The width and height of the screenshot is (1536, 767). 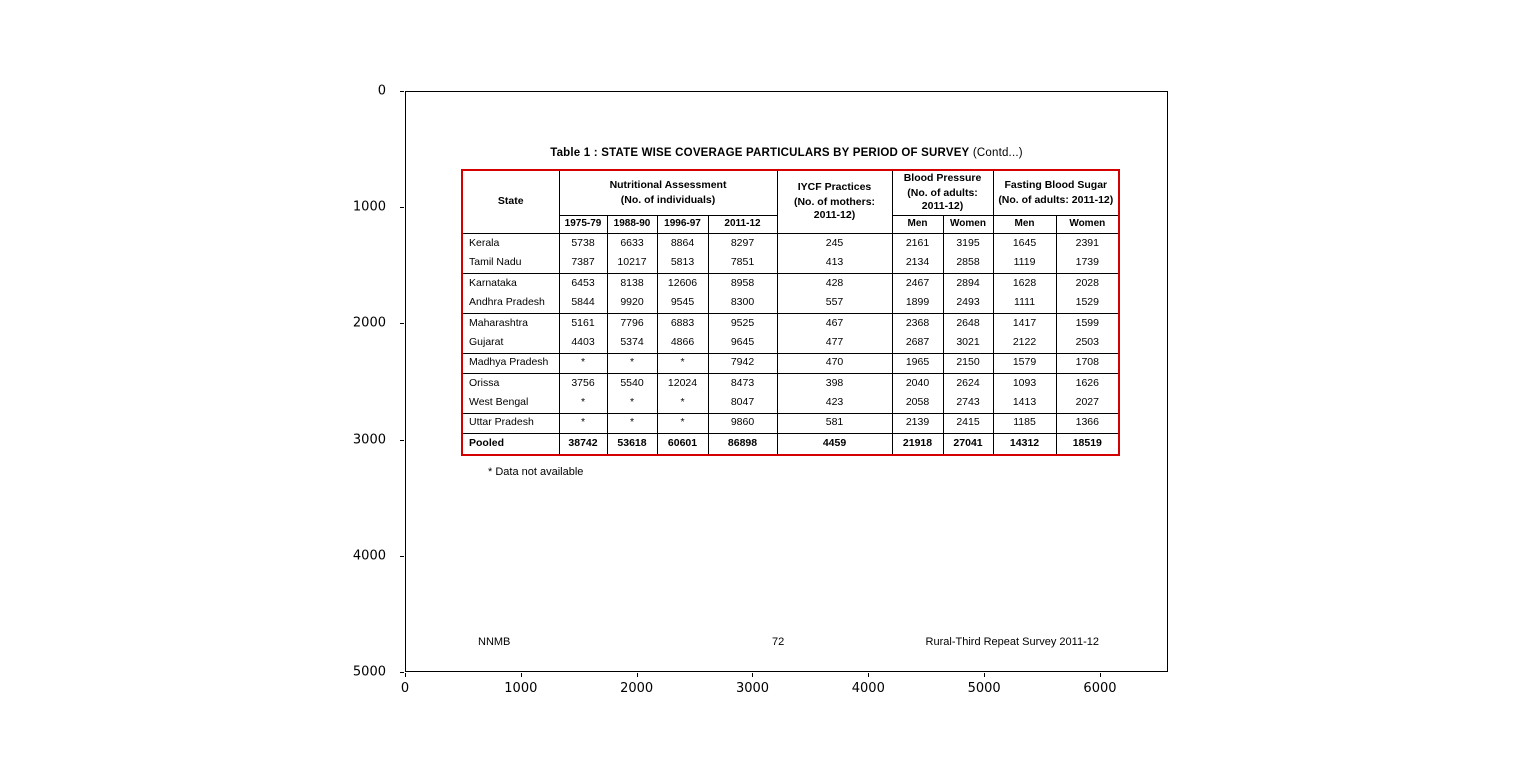 I want to click on value-cell: 8297, so click(x=742, y=243).